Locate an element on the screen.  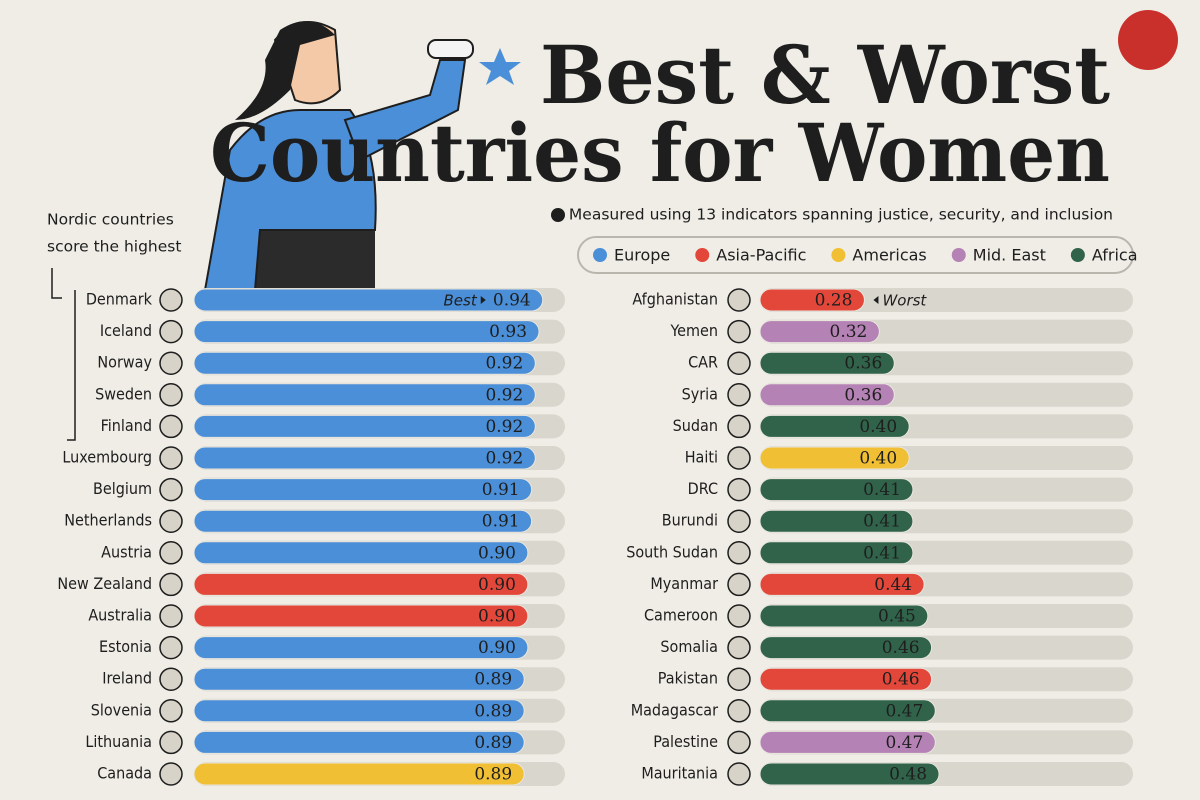
category-label: Lithuania is located at coordinates (118, 741).